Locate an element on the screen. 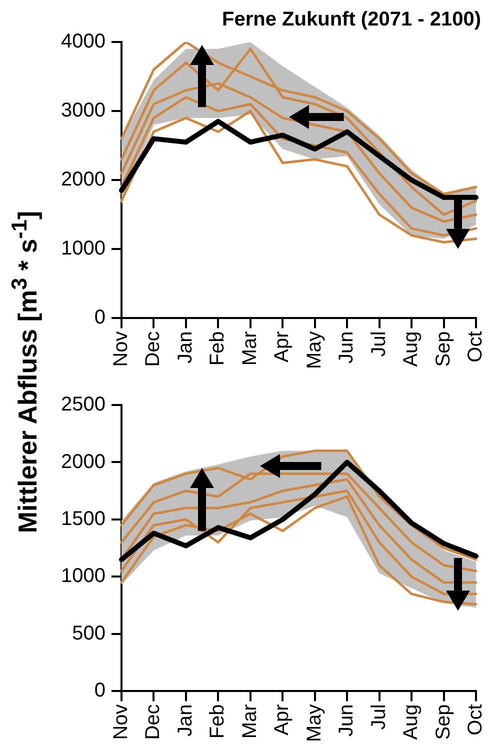 This screenshot has height=745, width=503. y-tick-label: 500 is located at coordinates (89, 633).